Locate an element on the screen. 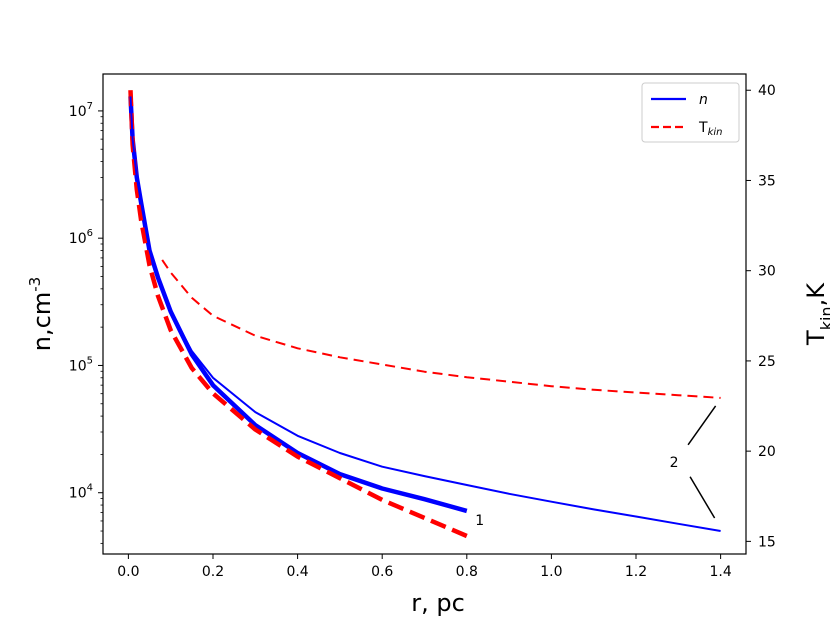 The image size is (830, 623). legend-label-n: n is located at coordinates (703, 100).